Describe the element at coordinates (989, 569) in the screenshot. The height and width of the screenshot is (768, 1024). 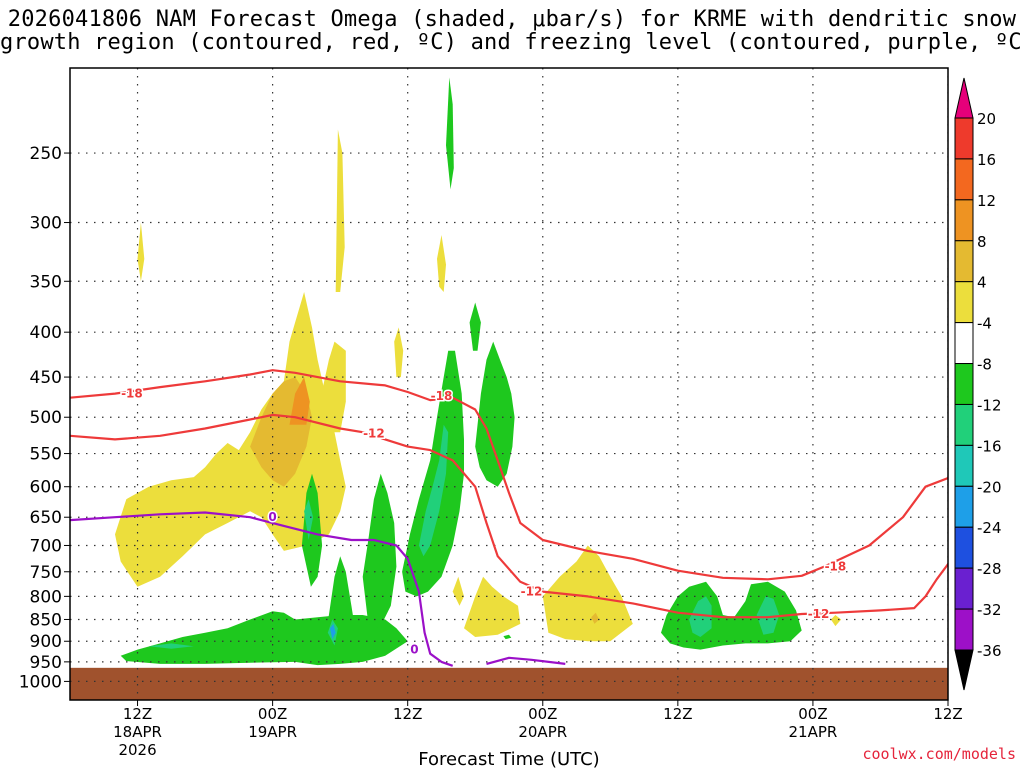
I see `colorbar-label: -28` at that location.